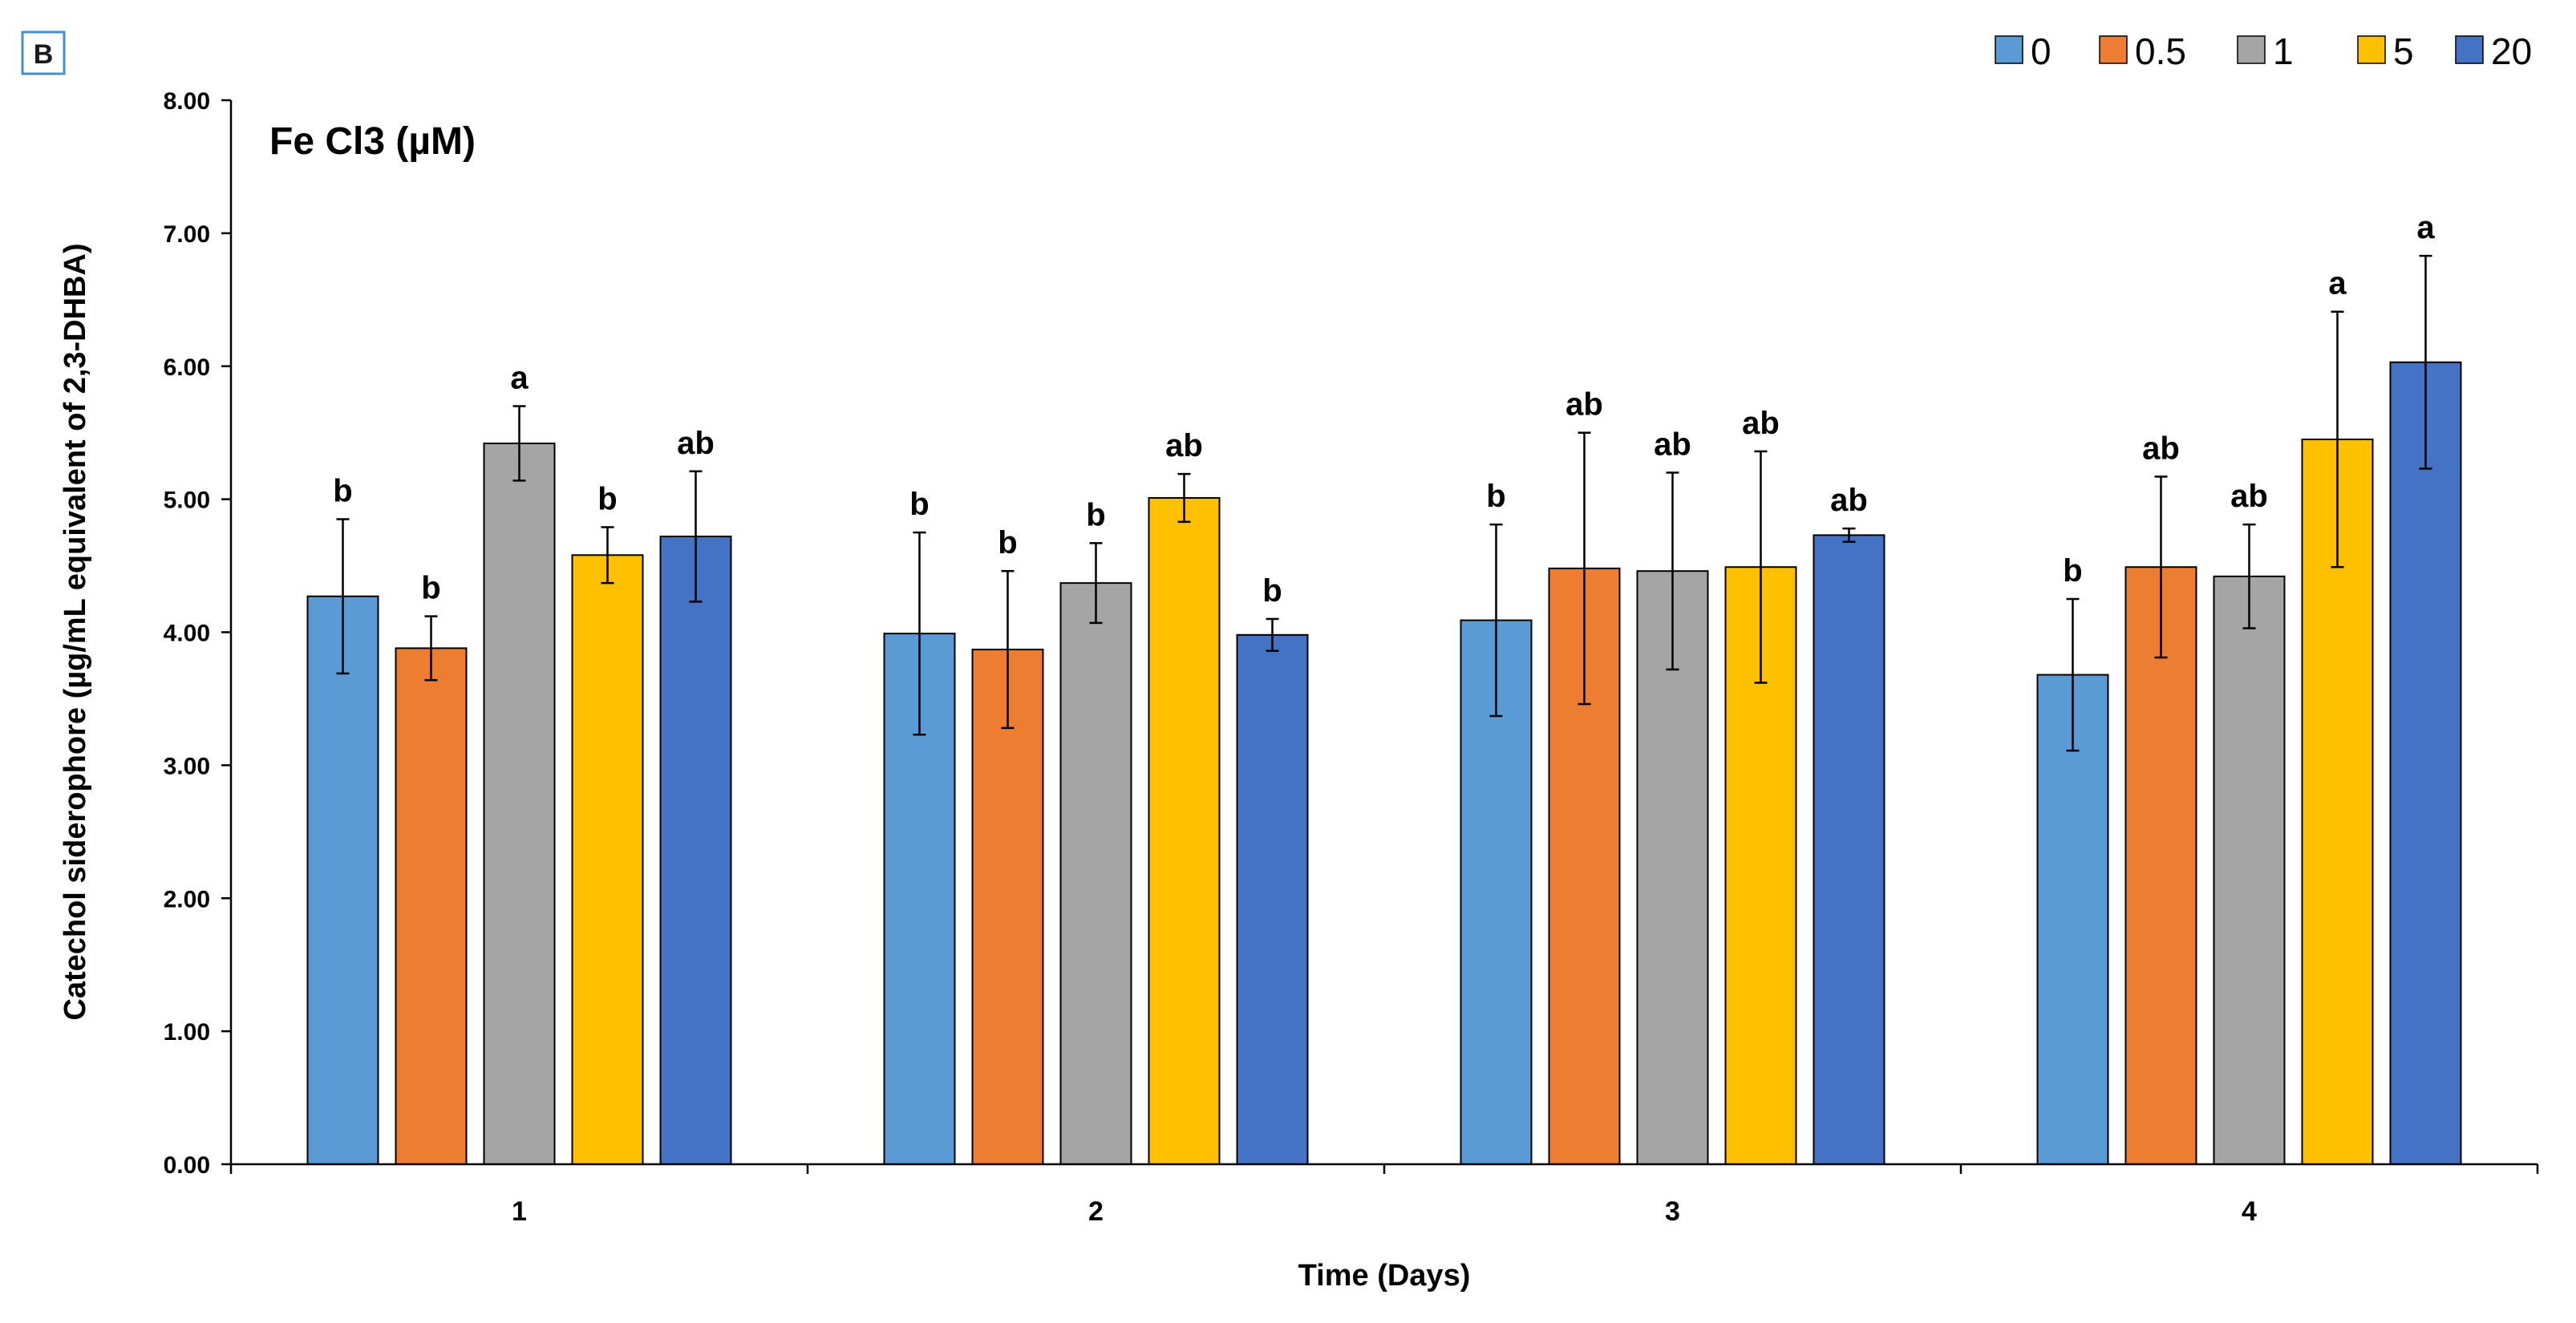 The image size is (2576, 1323). I want to click on y-tick-label: 3.00, so click(187, 766).